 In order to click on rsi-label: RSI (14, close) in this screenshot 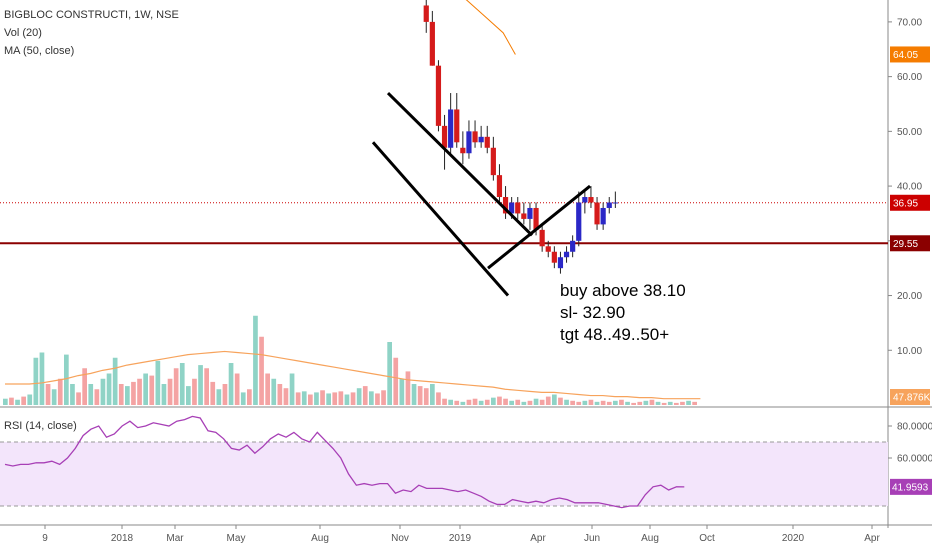, I will do `click(40, 426)`.